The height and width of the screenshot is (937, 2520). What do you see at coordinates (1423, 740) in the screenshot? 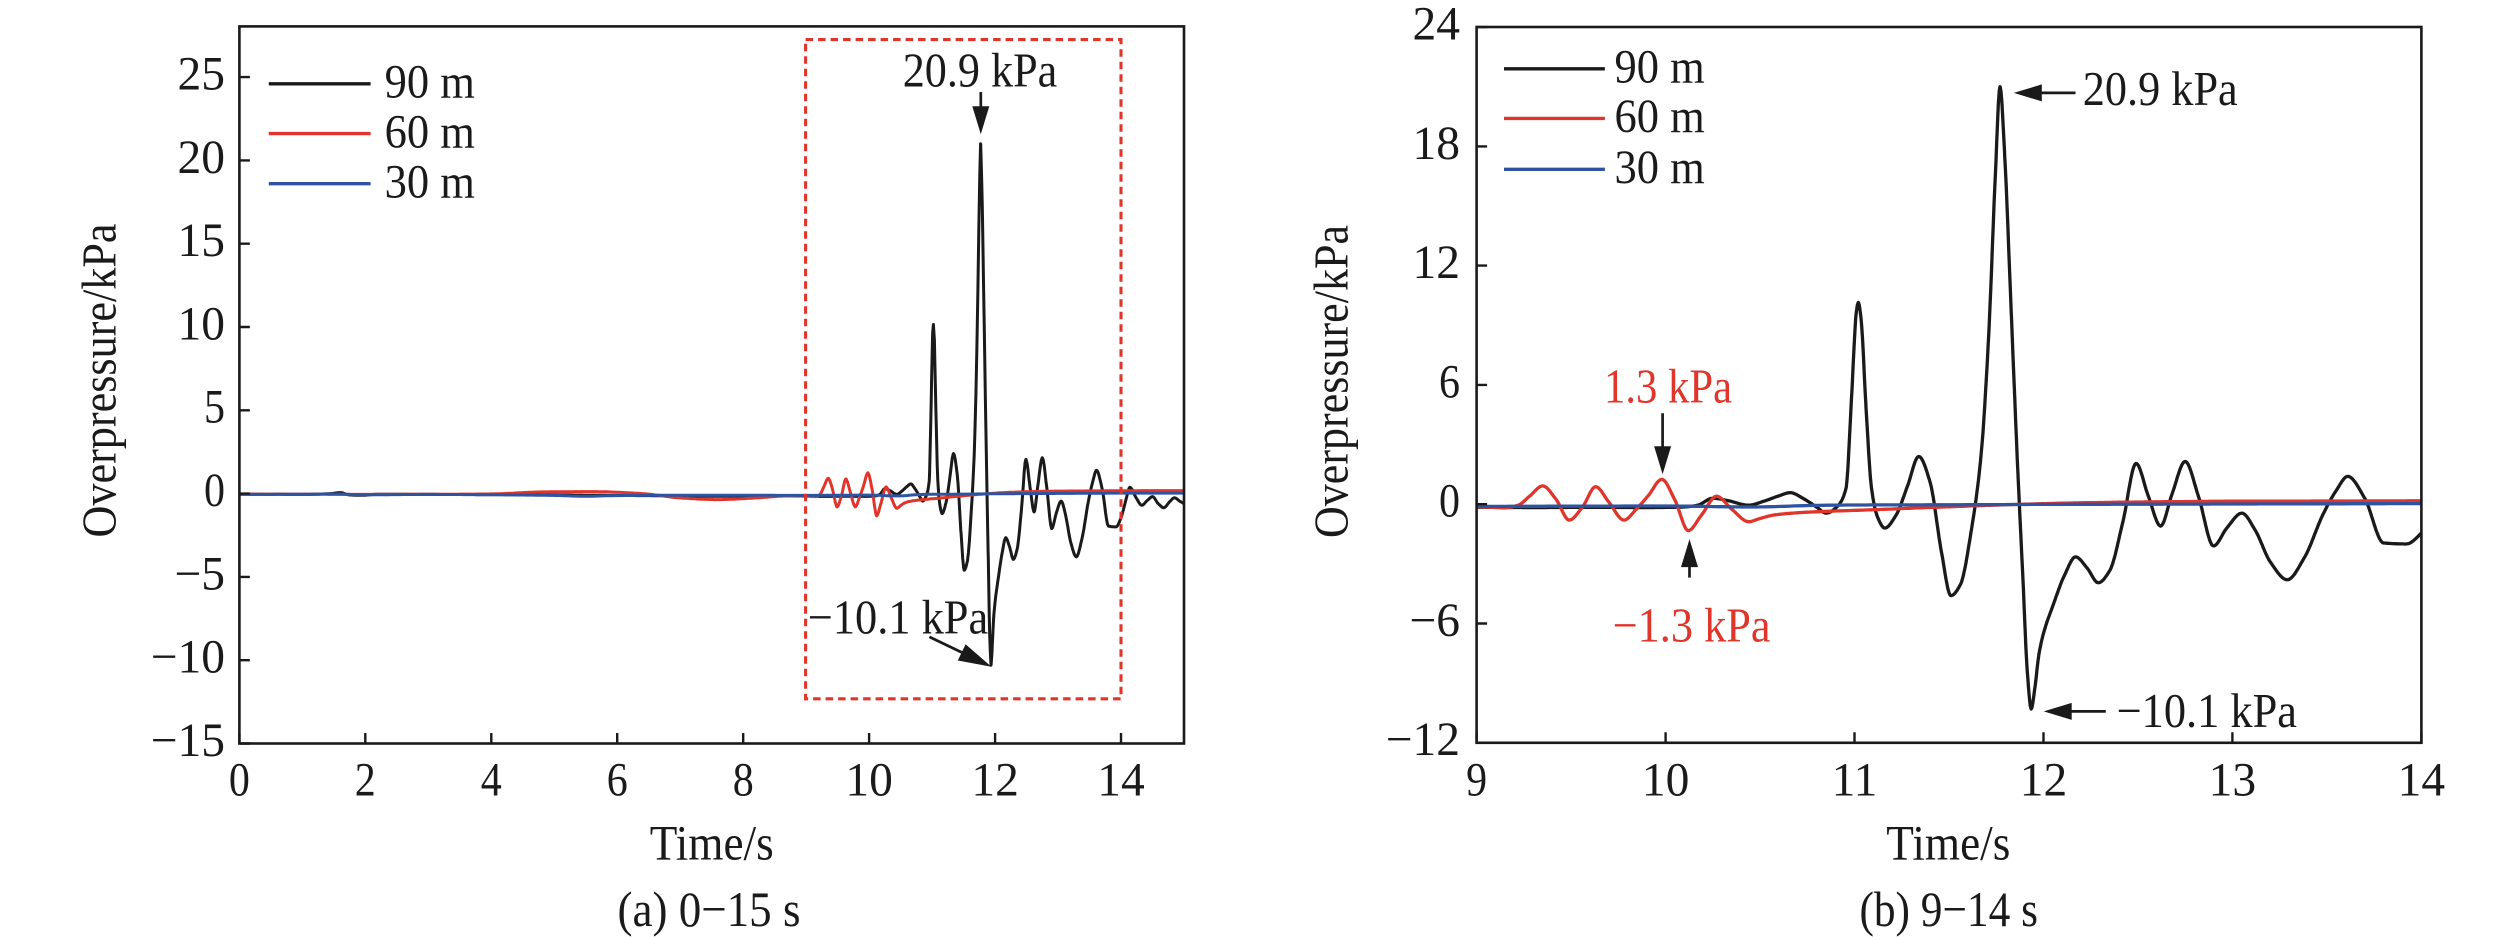
I see `svg-text: −12` at bounding box center [1423, 740].